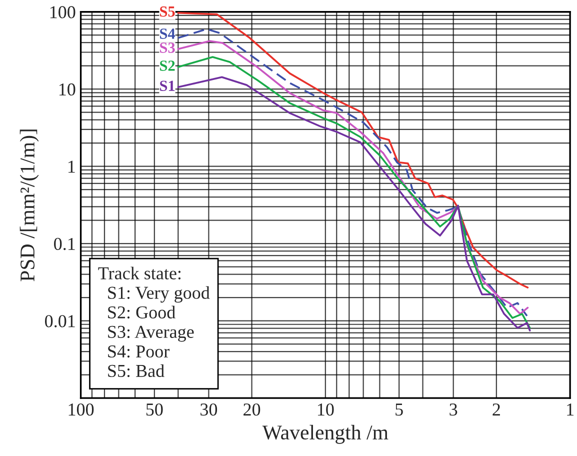  Describe the element at coordinates (167, 85) in the screenshot. I see `series-label: S1` at that location.